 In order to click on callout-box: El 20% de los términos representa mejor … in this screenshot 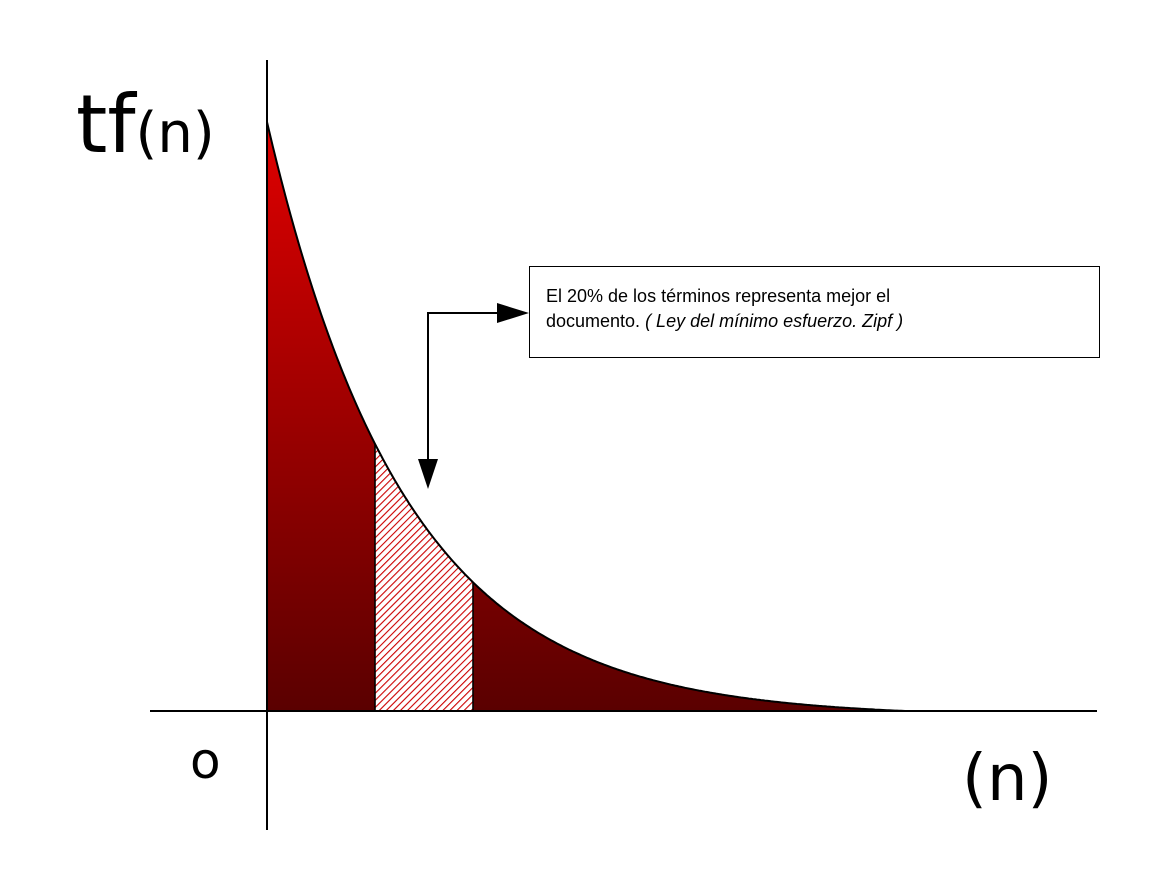, I will do `click(814, 312)`.